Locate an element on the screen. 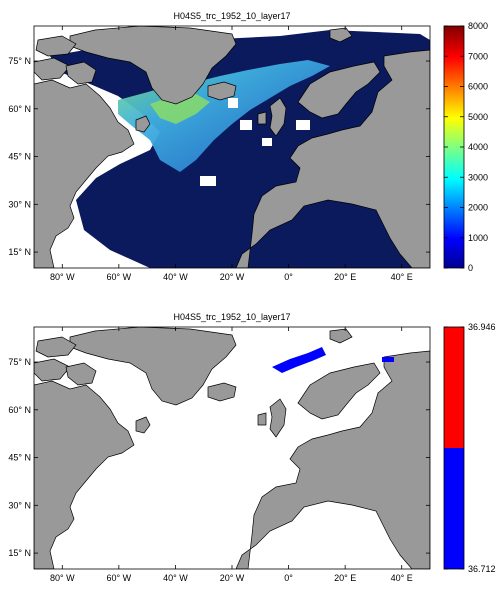  map-2-xtick-label: 60° W is located at coordinates (119, 578).